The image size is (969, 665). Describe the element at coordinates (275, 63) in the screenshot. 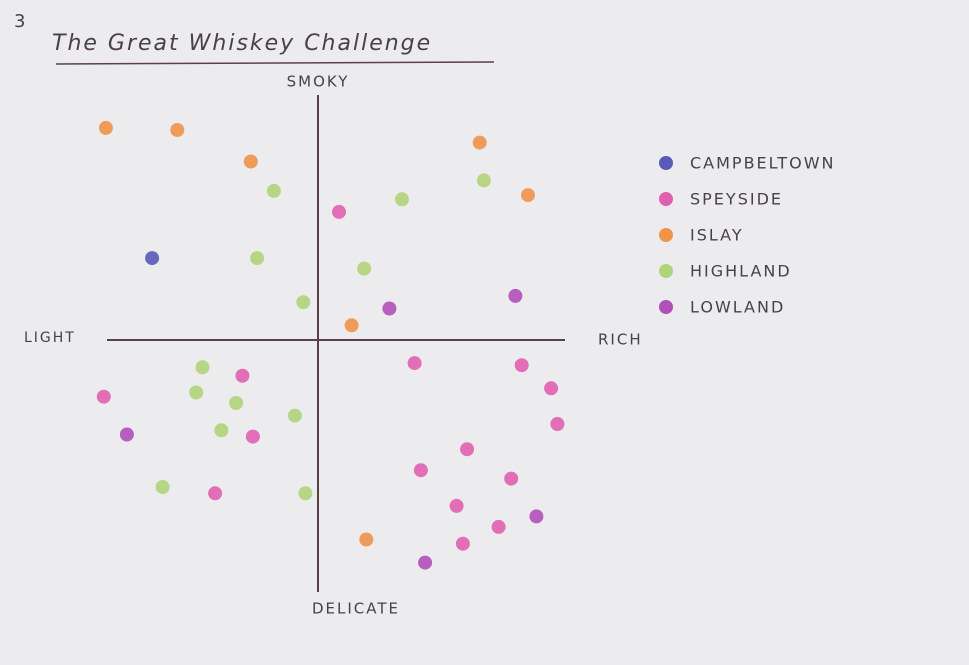

I see `title-underline` at that location.